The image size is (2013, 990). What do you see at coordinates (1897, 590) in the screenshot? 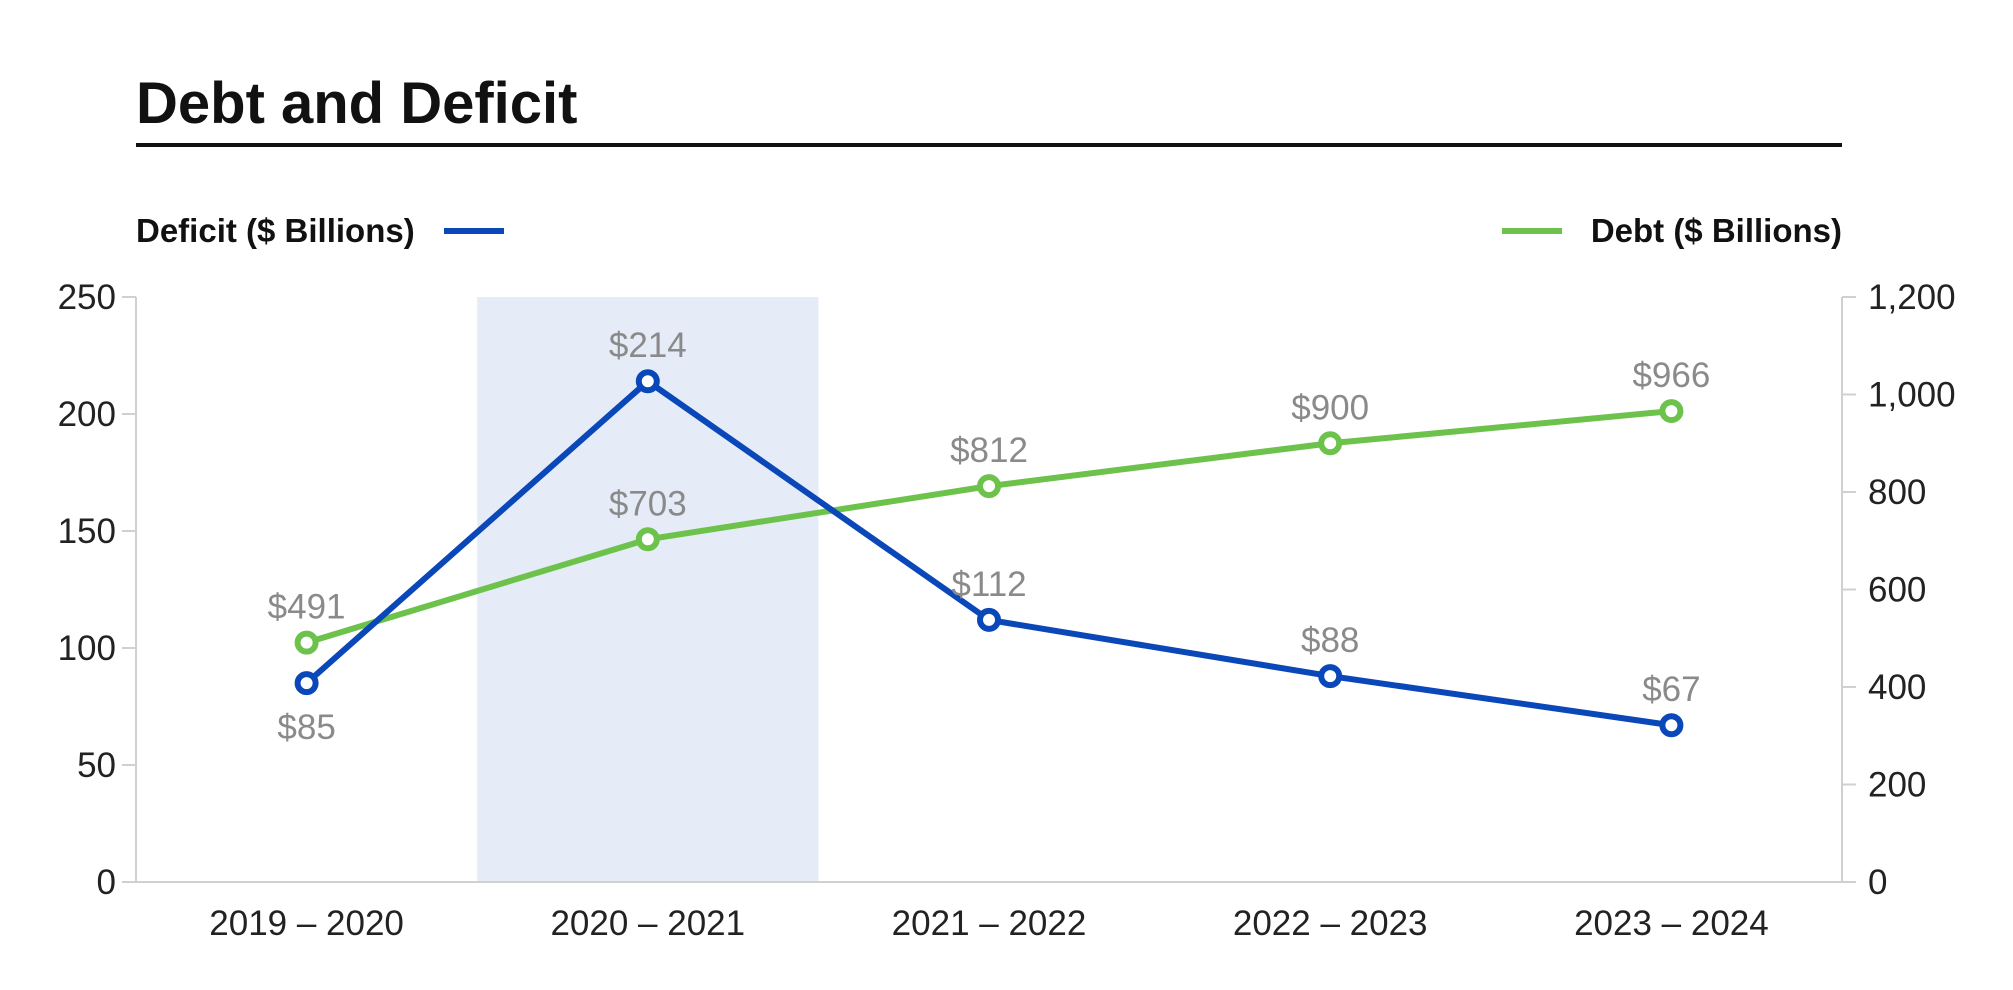
I see `y-right-tick-label: 600` at bounding box center [1897, 590].